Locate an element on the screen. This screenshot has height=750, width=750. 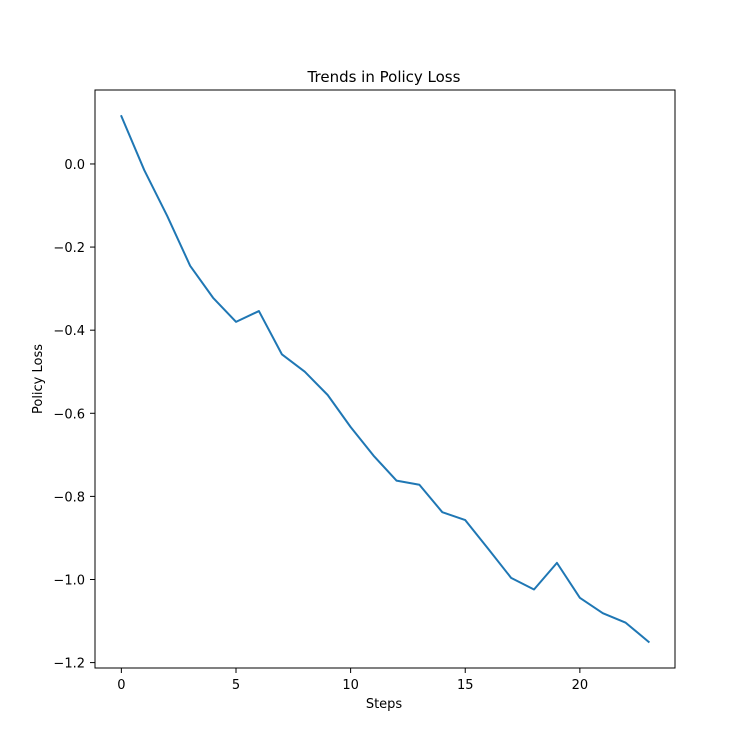
x-tick-label: 0 is located at coordinates (121, 685).